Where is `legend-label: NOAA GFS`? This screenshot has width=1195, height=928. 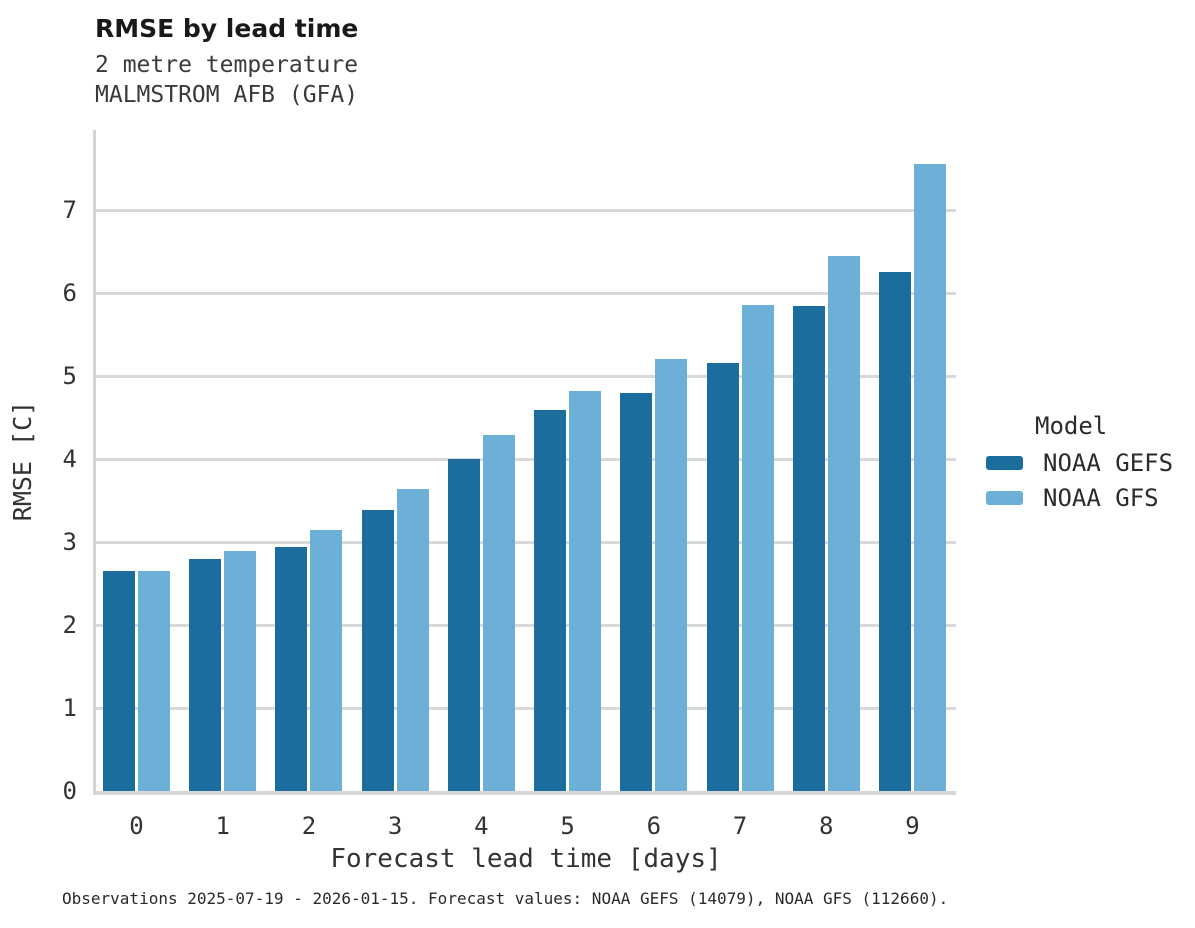
legend-label: NOAA GFS is located at coordinates (1101, 498).